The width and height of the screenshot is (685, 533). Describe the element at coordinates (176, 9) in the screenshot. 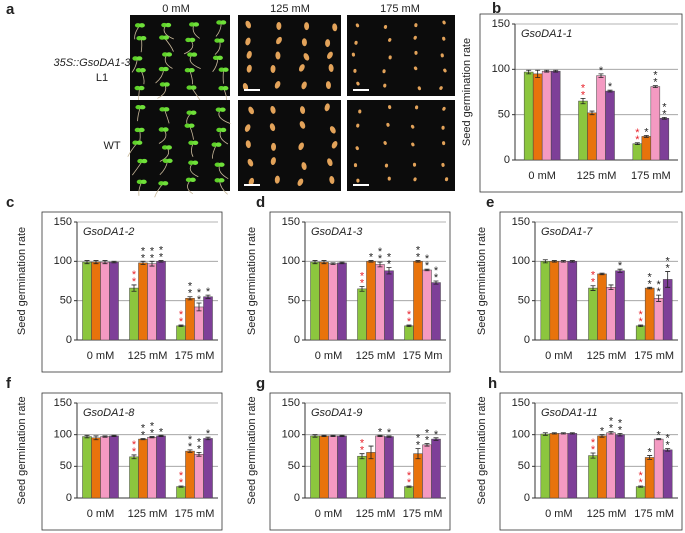

I see `column-label: 0 mM` at that location.